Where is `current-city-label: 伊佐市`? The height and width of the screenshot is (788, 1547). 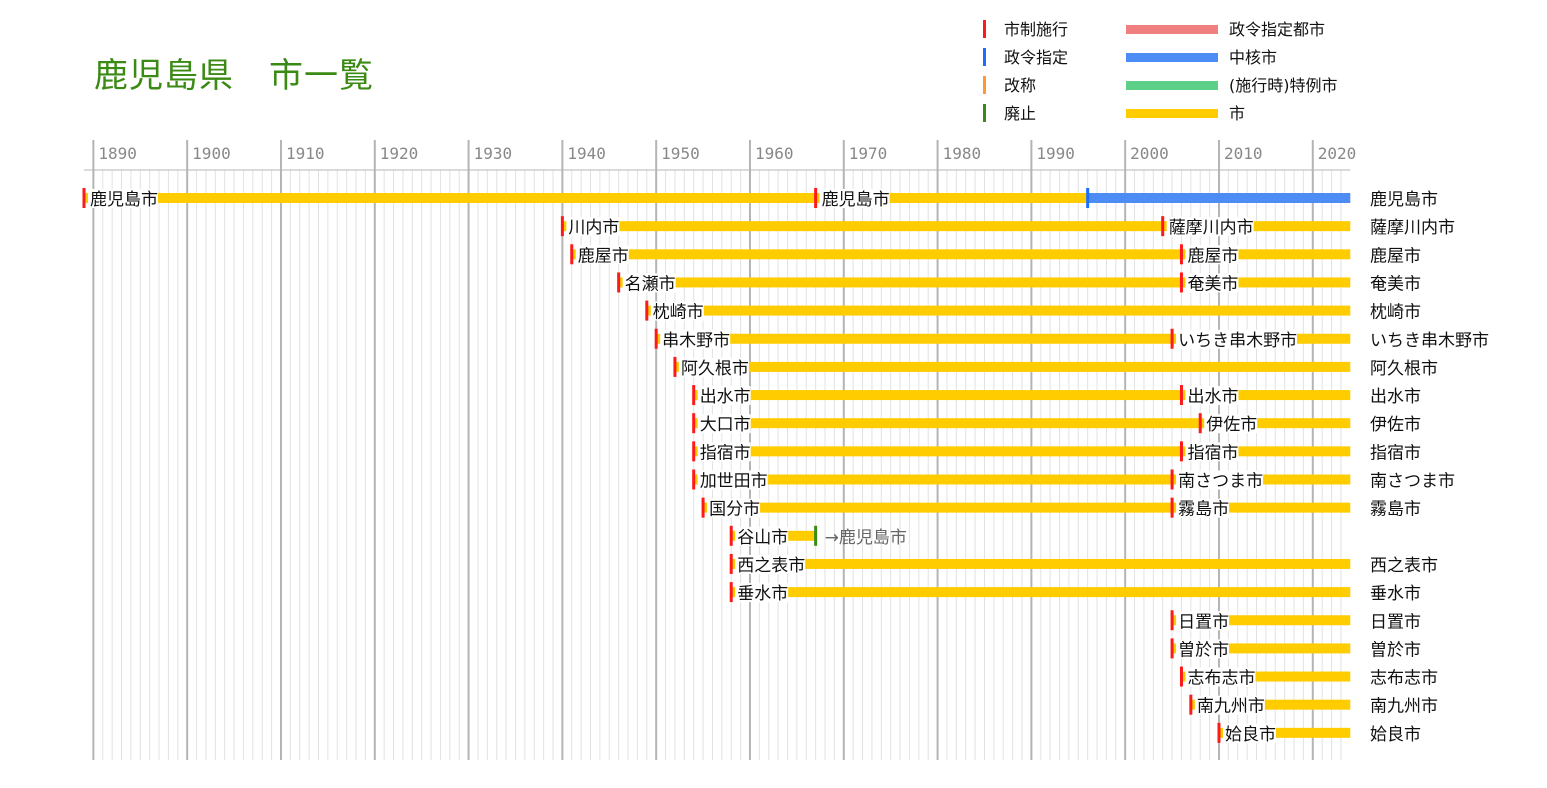
current-city-label: 伊佐市 is located at coordinates (1395, 425).